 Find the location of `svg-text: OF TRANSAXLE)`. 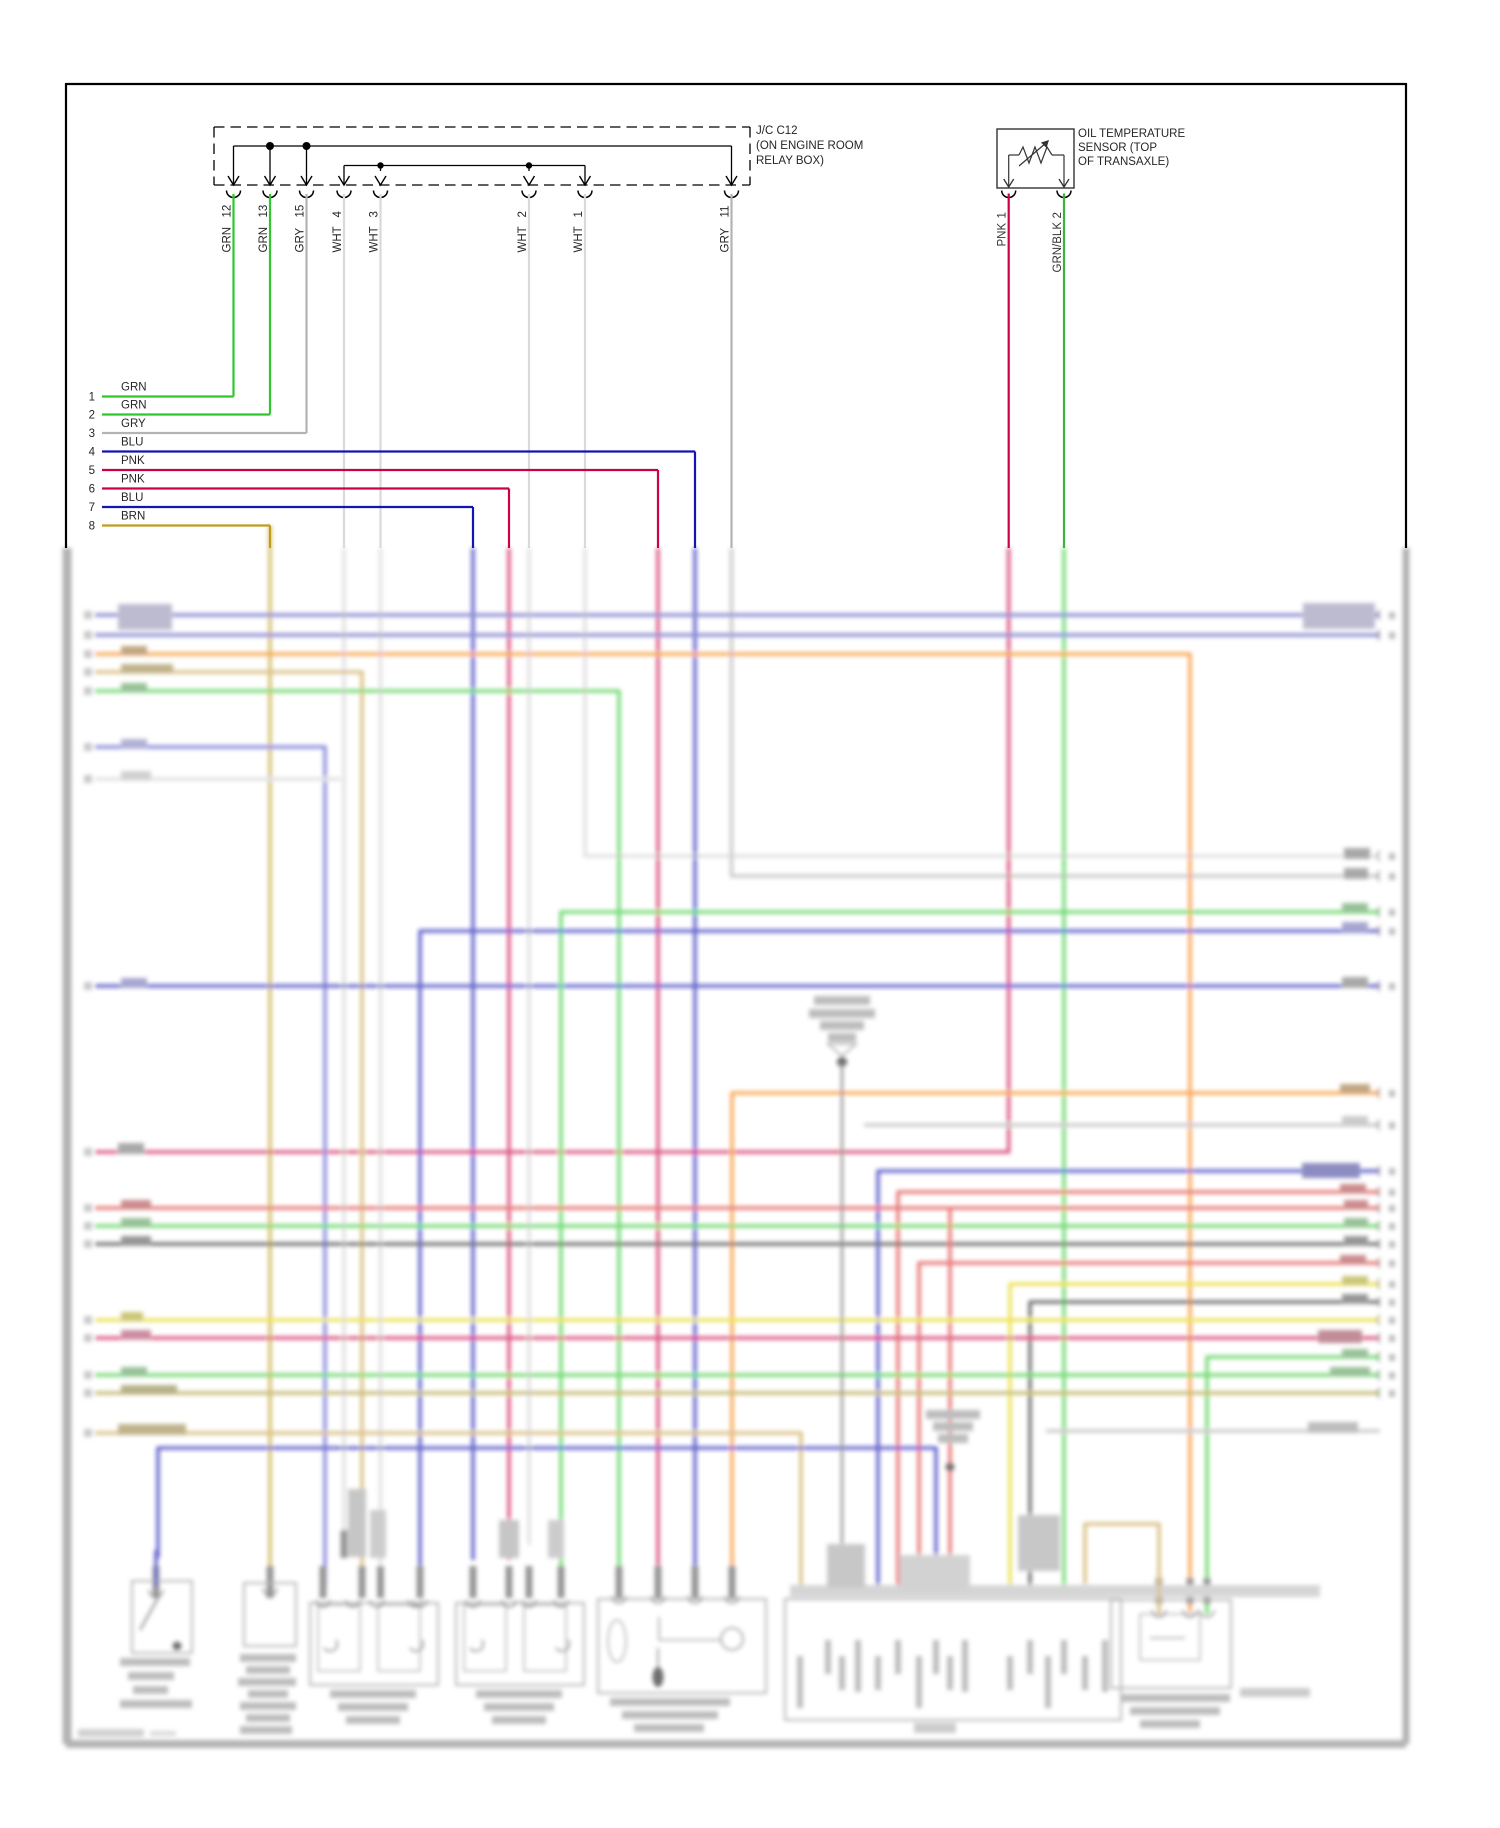

svg-text: OF TRANSAXLE) is located at coordinates (1123, 162).